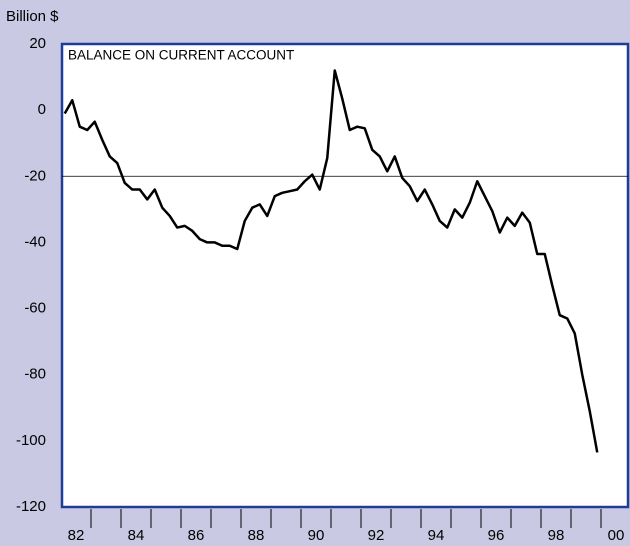 The image size is (630, 546). I want to click on y-axis-label: Billion $, so click(32, 16).